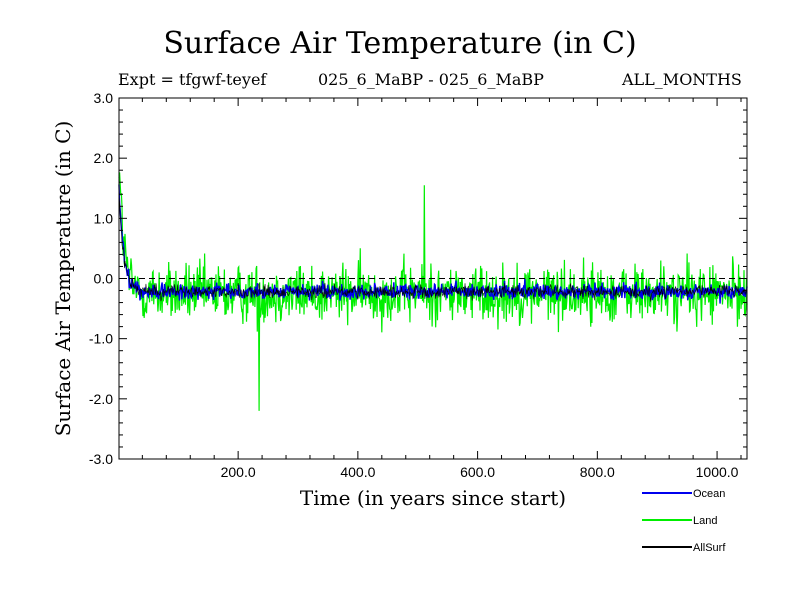  Describe the element at coordinates (238, 472) in the screenshot. I see `x-tick-label: 200.0` at that location.